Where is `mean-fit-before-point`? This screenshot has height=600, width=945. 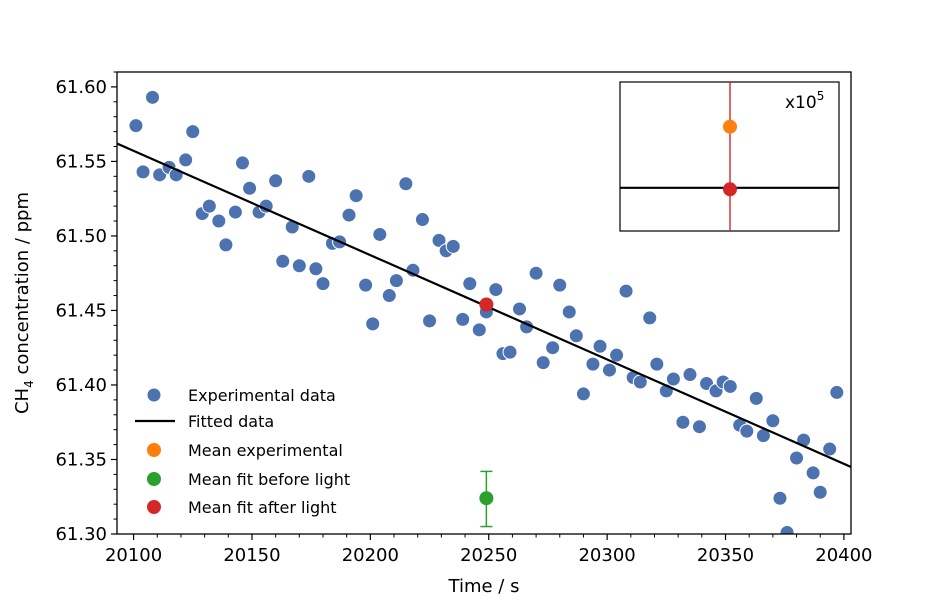 mean-fit-before-point is located at coordinates (486, 498).